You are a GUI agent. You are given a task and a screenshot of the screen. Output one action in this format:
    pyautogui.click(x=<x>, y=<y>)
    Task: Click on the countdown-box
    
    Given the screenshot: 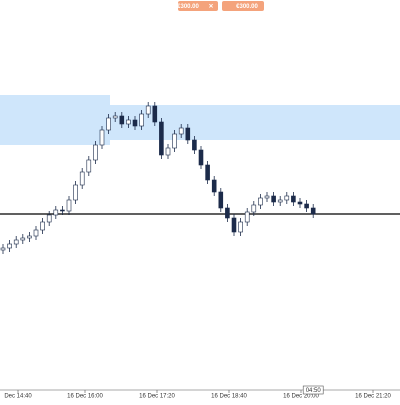 What is the action you would take?
    pyautogui.click(x=313, y=390)
    